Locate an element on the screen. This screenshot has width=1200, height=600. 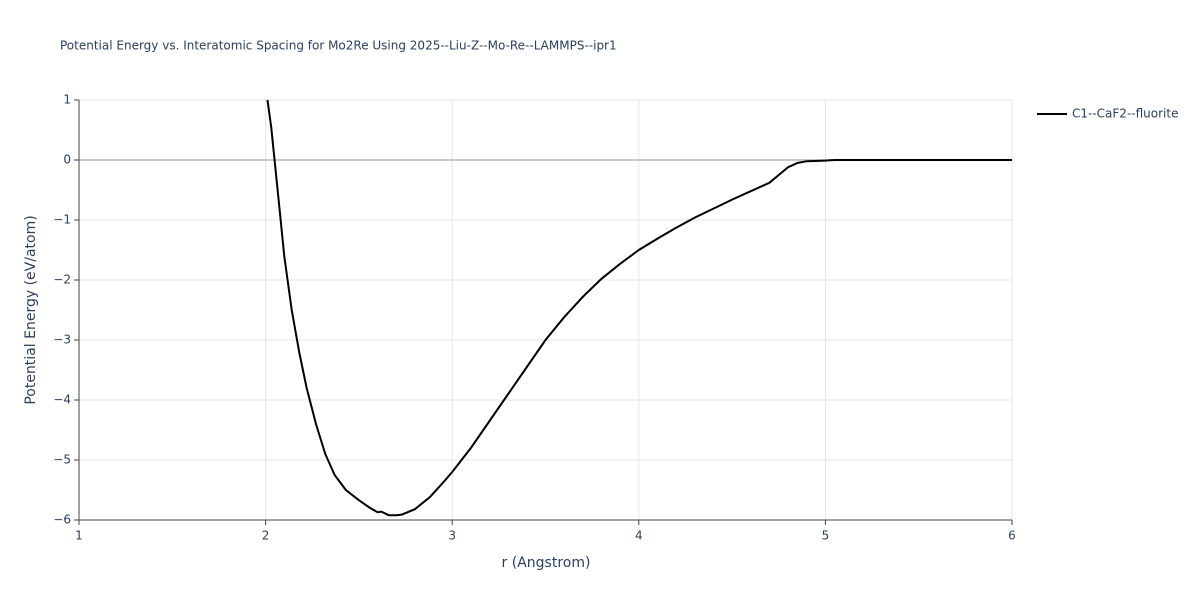
x-tick-label: 2 is located at coordinates (266, 536).